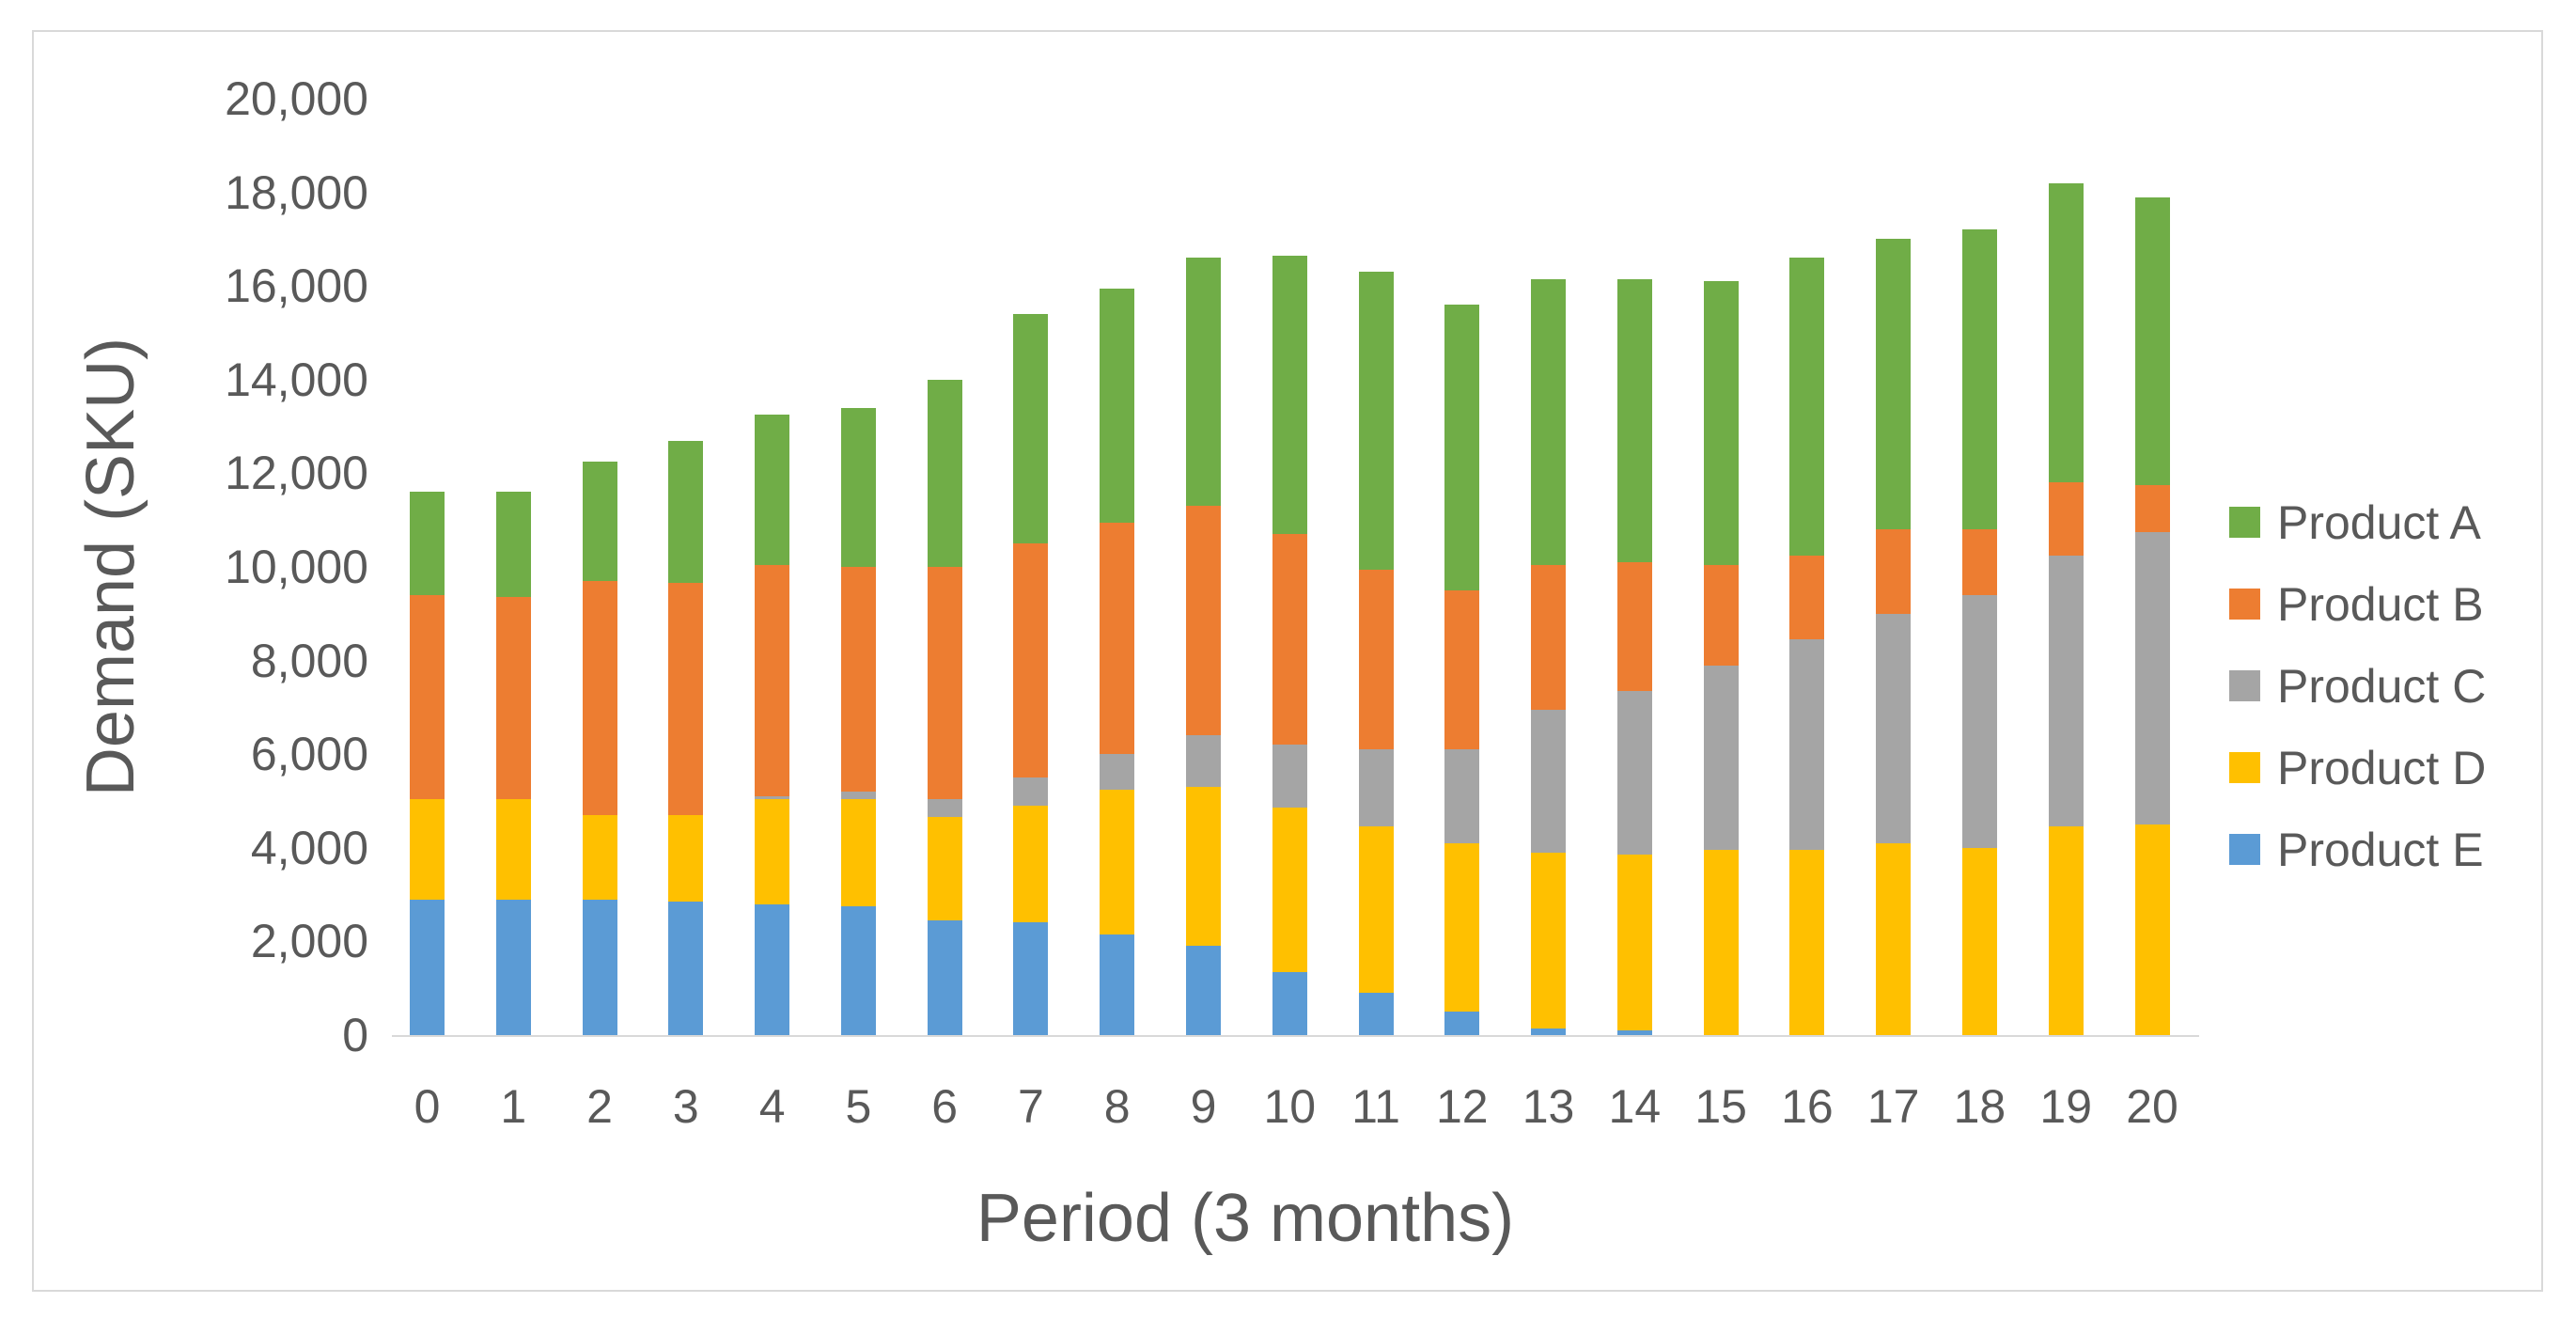 The image size is (2576, 1319). What do you see at coordinates (1548, 1106) in the screenshot?
I see `x-tick-label: 13` at bounding box center [1548, 1106].